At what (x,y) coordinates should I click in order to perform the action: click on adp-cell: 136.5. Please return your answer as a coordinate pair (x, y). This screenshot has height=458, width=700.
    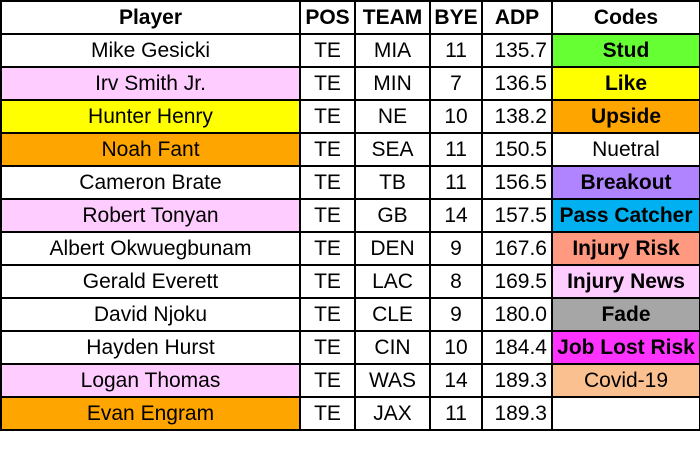
    Looking at the image, I should click on (517, 83).